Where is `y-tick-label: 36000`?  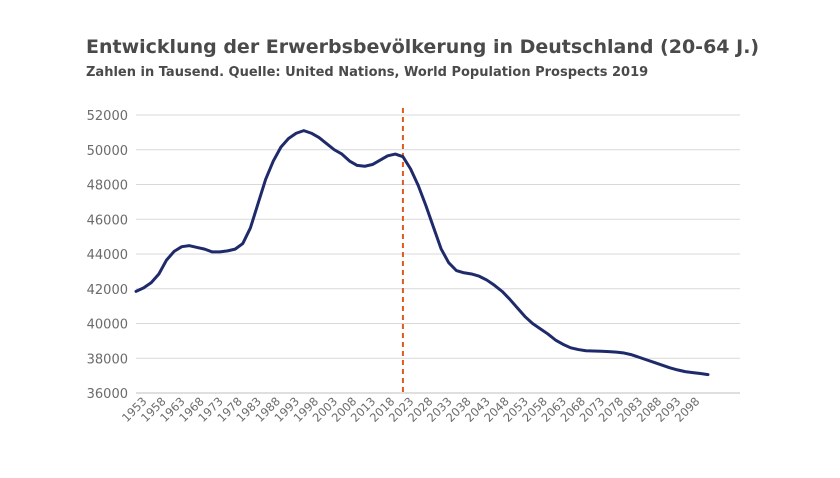
y-tick-label: 36000 is located at coordinates (107, 394).